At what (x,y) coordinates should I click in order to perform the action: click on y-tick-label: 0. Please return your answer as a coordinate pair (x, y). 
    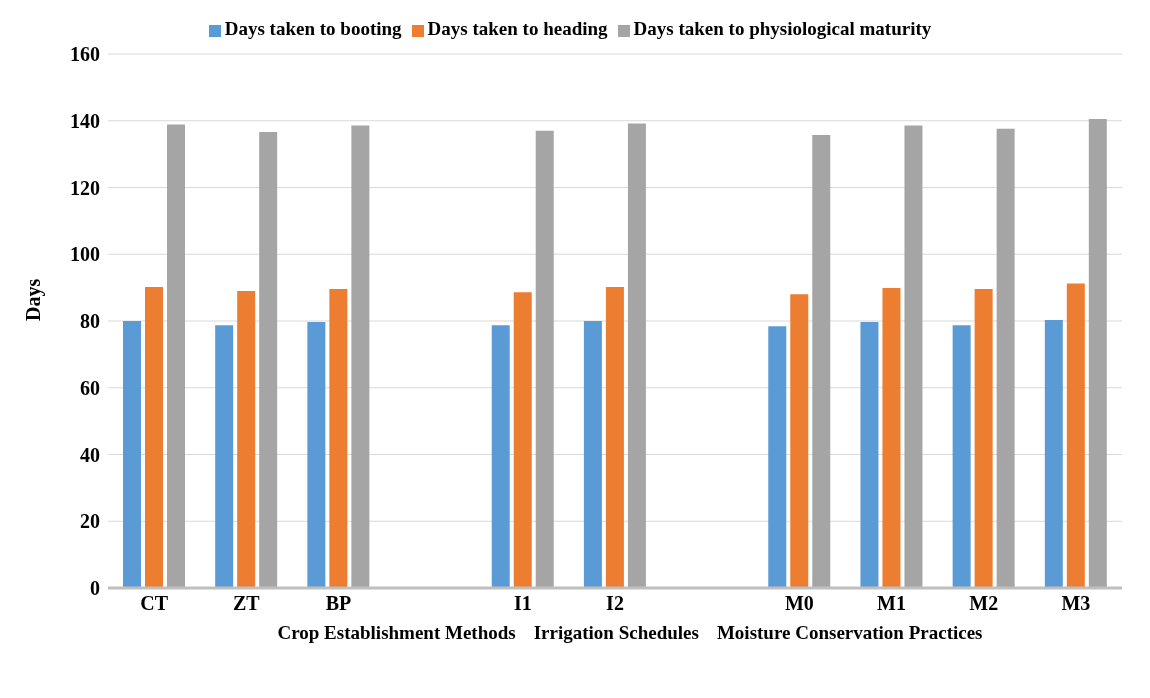
    Looking at the image, I should click on (95, 588).